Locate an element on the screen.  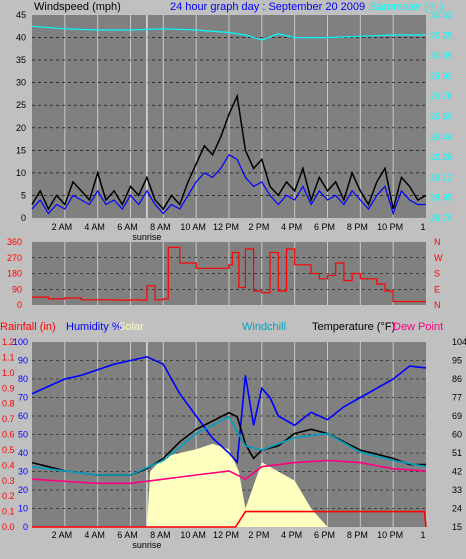
tick-label-rain: 0.2 is located at coordinates (8, 496).